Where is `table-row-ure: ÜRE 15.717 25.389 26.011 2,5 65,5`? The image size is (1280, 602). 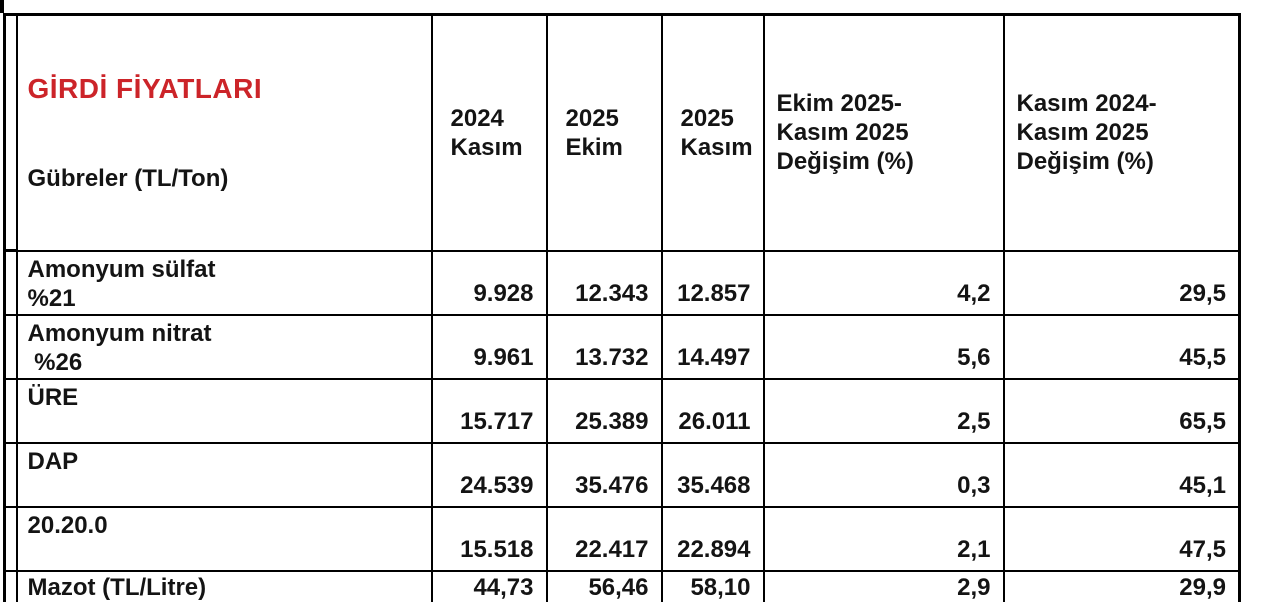 table-row-ure: ÜRE 15.717 25.389 26.011 2,5 65,5 is located at coordinates (622, 410).